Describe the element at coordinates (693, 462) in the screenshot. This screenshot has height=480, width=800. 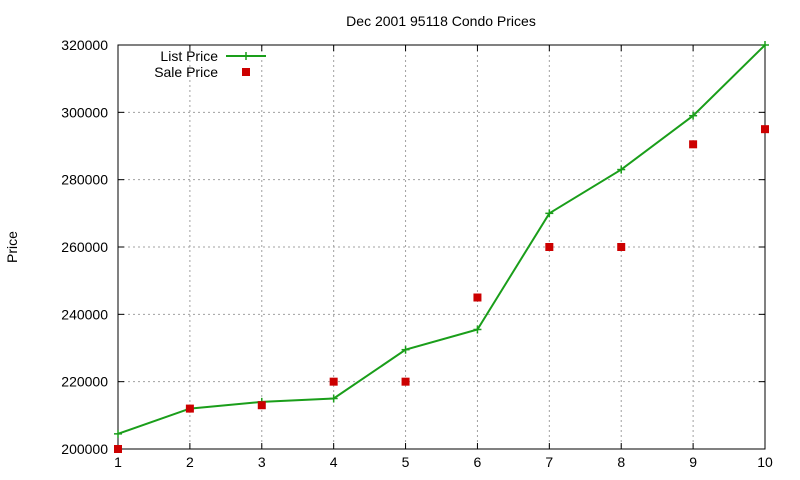
I see `x-tick-label: 9` at that location.